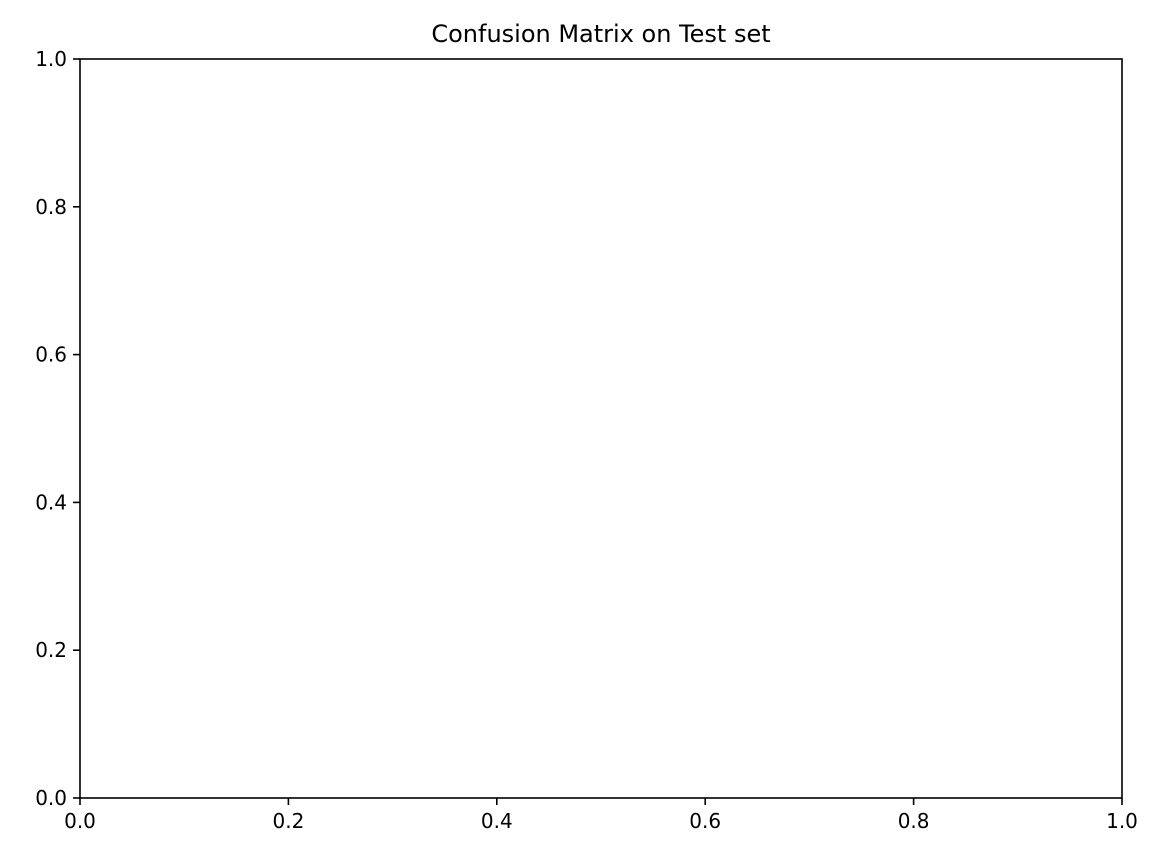 The image size is (1162, 862). I want to click on y-tick-label: 0.2, so click(51, 650).